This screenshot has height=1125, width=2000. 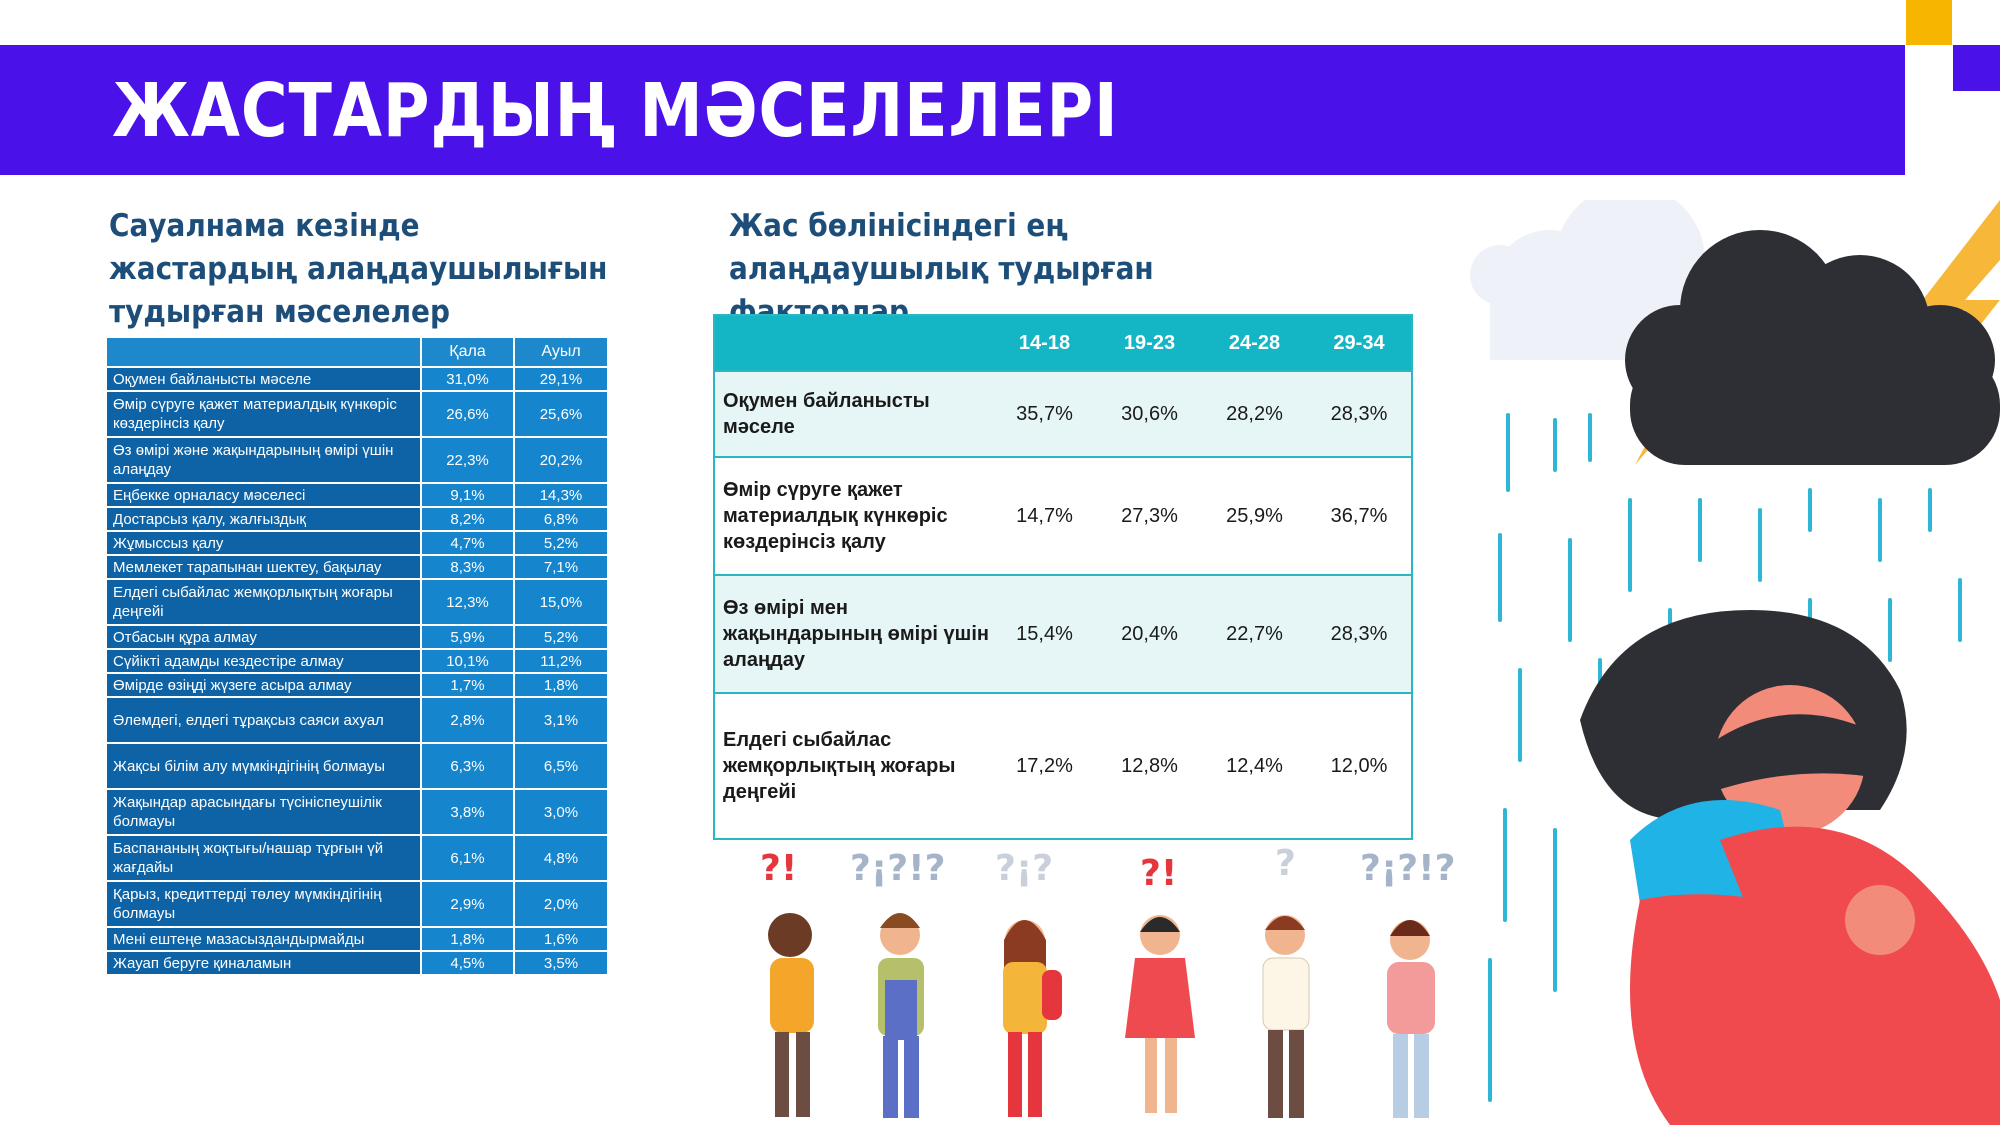 What do you see at coordinates (1790, 867) in the screenshot?
I see `sad-person-figure` at bounding box center [1790, 867].